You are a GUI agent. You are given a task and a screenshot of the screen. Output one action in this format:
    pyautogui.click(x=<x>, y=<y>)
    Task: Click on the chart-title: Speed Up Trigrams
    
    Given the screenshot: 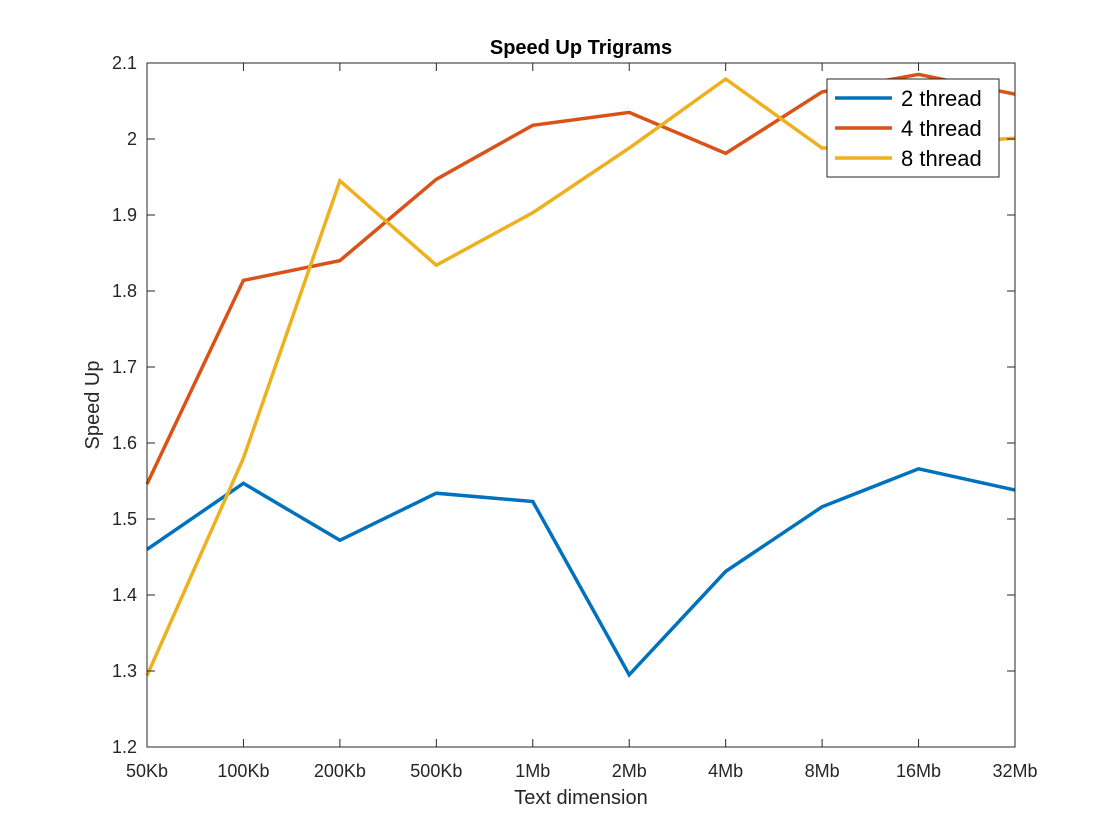 What is the action you would take?
    pyautogui.click(x=581, y=48)
    